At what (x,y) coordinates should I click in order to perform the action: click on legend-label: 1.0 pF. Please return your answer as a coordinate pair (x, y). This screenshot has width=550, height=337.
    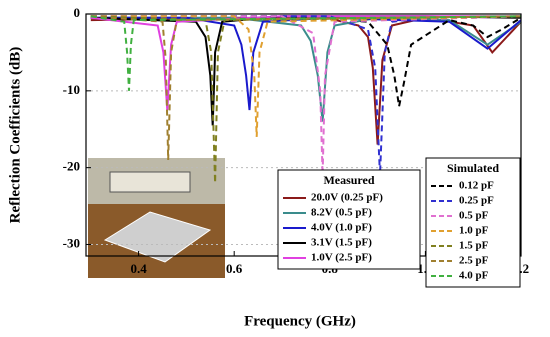
    Looking at the image, I should click on (474, 231).